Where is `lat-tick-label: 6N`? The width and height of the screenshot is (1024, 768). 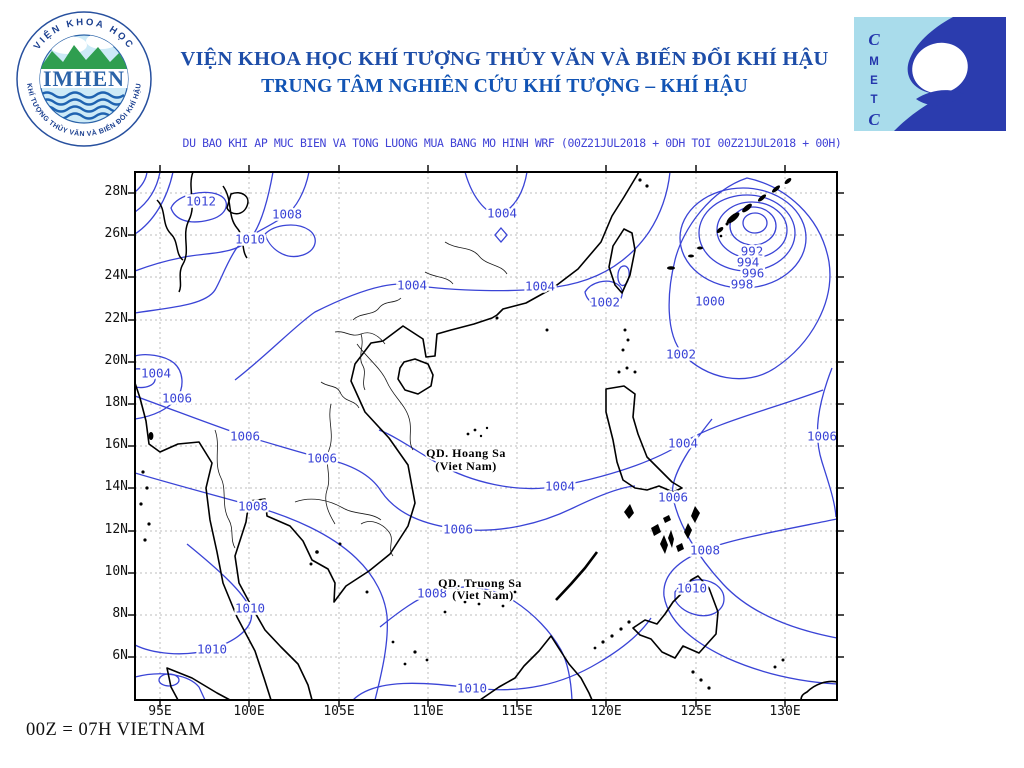
lat-tick-label: 6N is located at coordinates (120, 655).